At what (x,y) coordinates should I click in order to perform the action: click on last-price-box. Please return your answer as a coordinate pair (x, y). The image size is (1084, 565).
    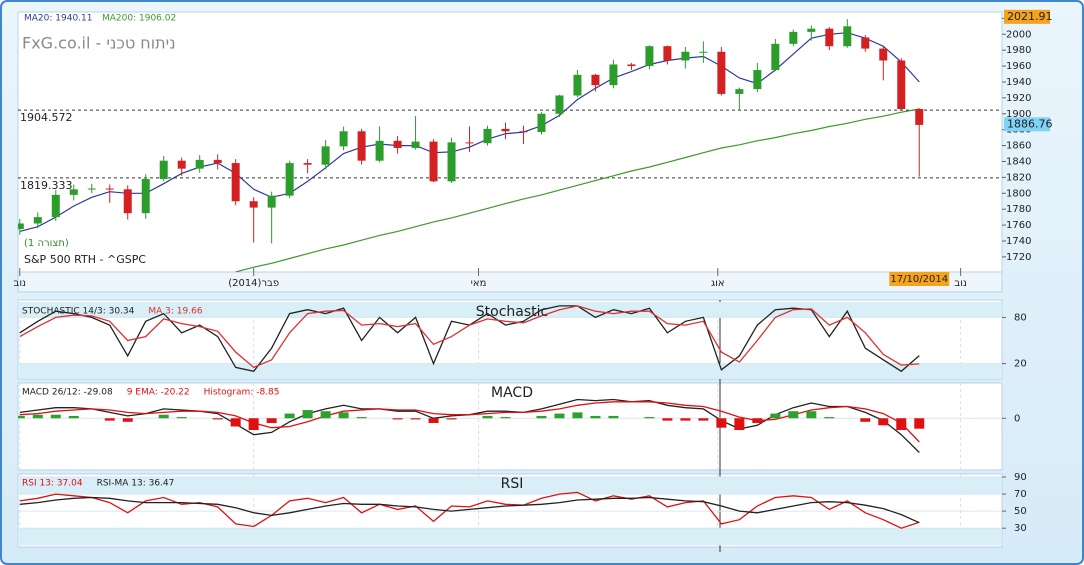
    Looking at the image, I should click on (1027, 124).